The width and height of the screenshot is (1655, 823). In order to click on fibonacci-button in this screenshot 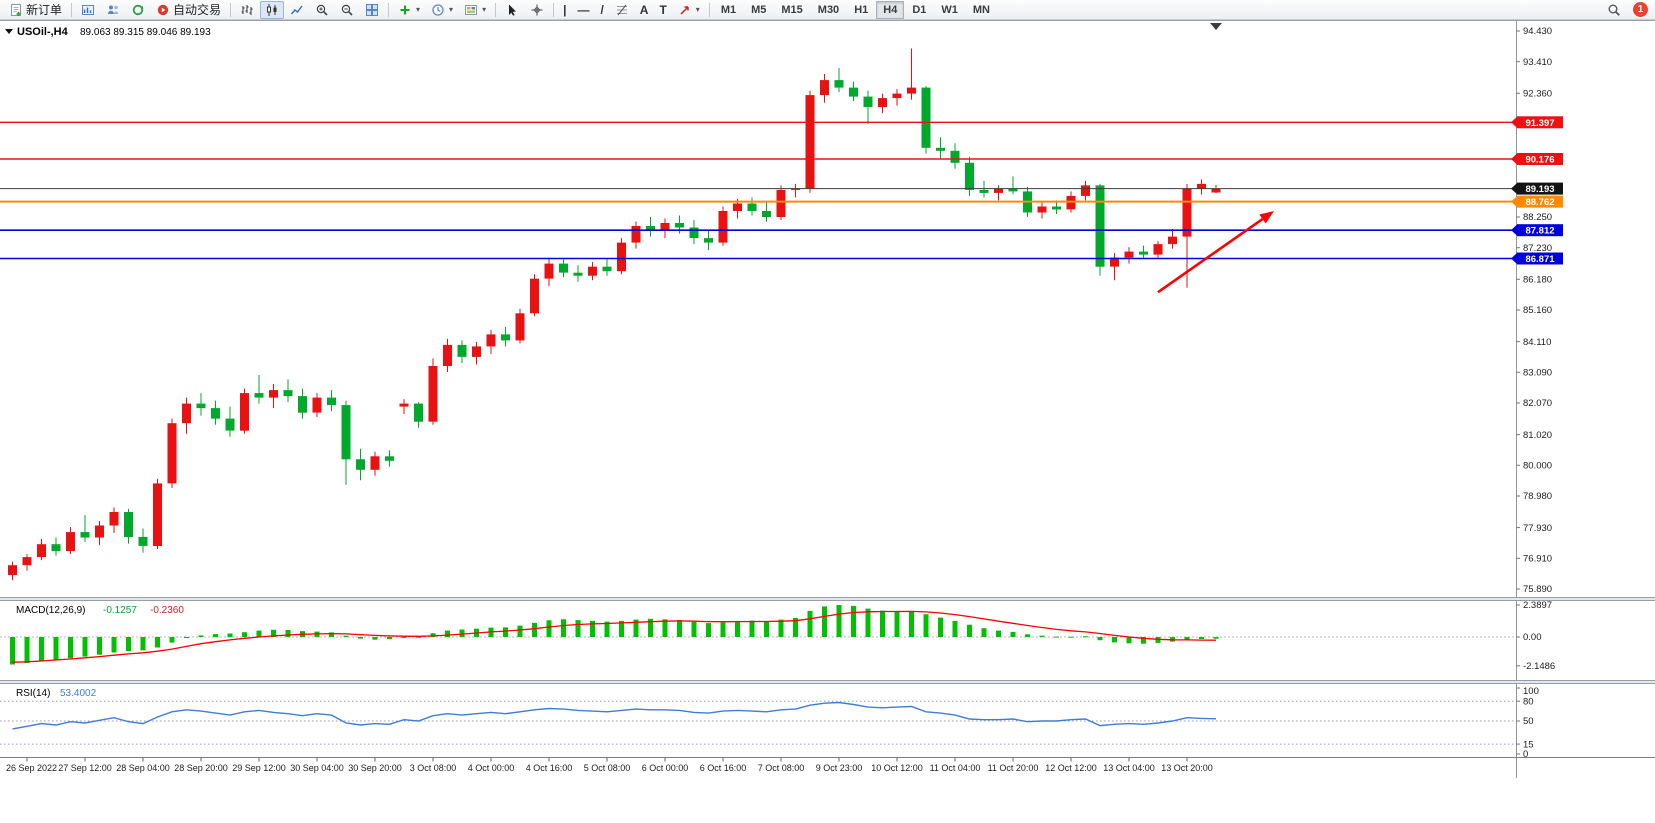, I will do `click(622, 10)`.